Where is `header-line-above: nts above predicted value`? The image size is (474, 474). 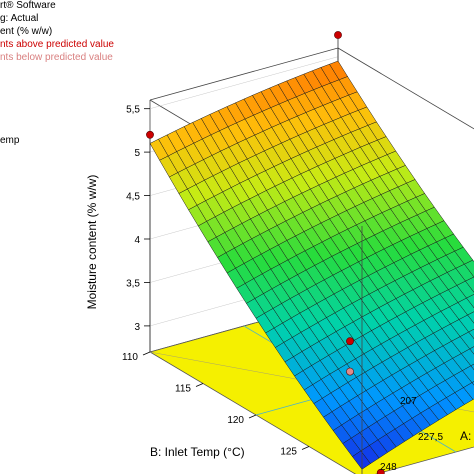
header-line-above: nts above predicted value is located at coordinates (57, 44).